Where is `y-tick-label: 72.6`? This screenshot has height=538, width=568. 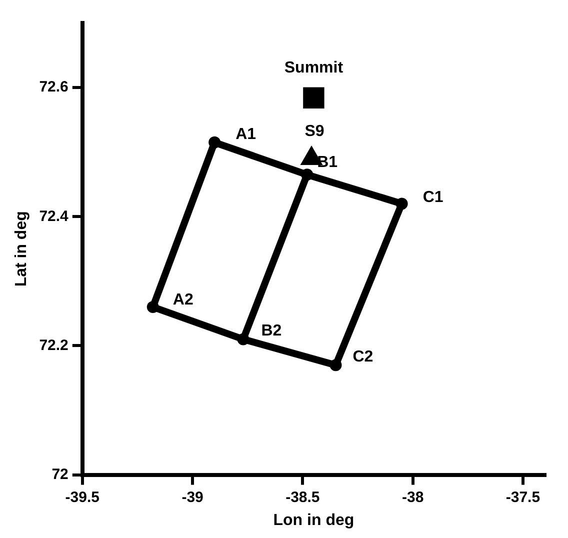
y-tick-label: 72.6 is located at coordinates (53, 87).